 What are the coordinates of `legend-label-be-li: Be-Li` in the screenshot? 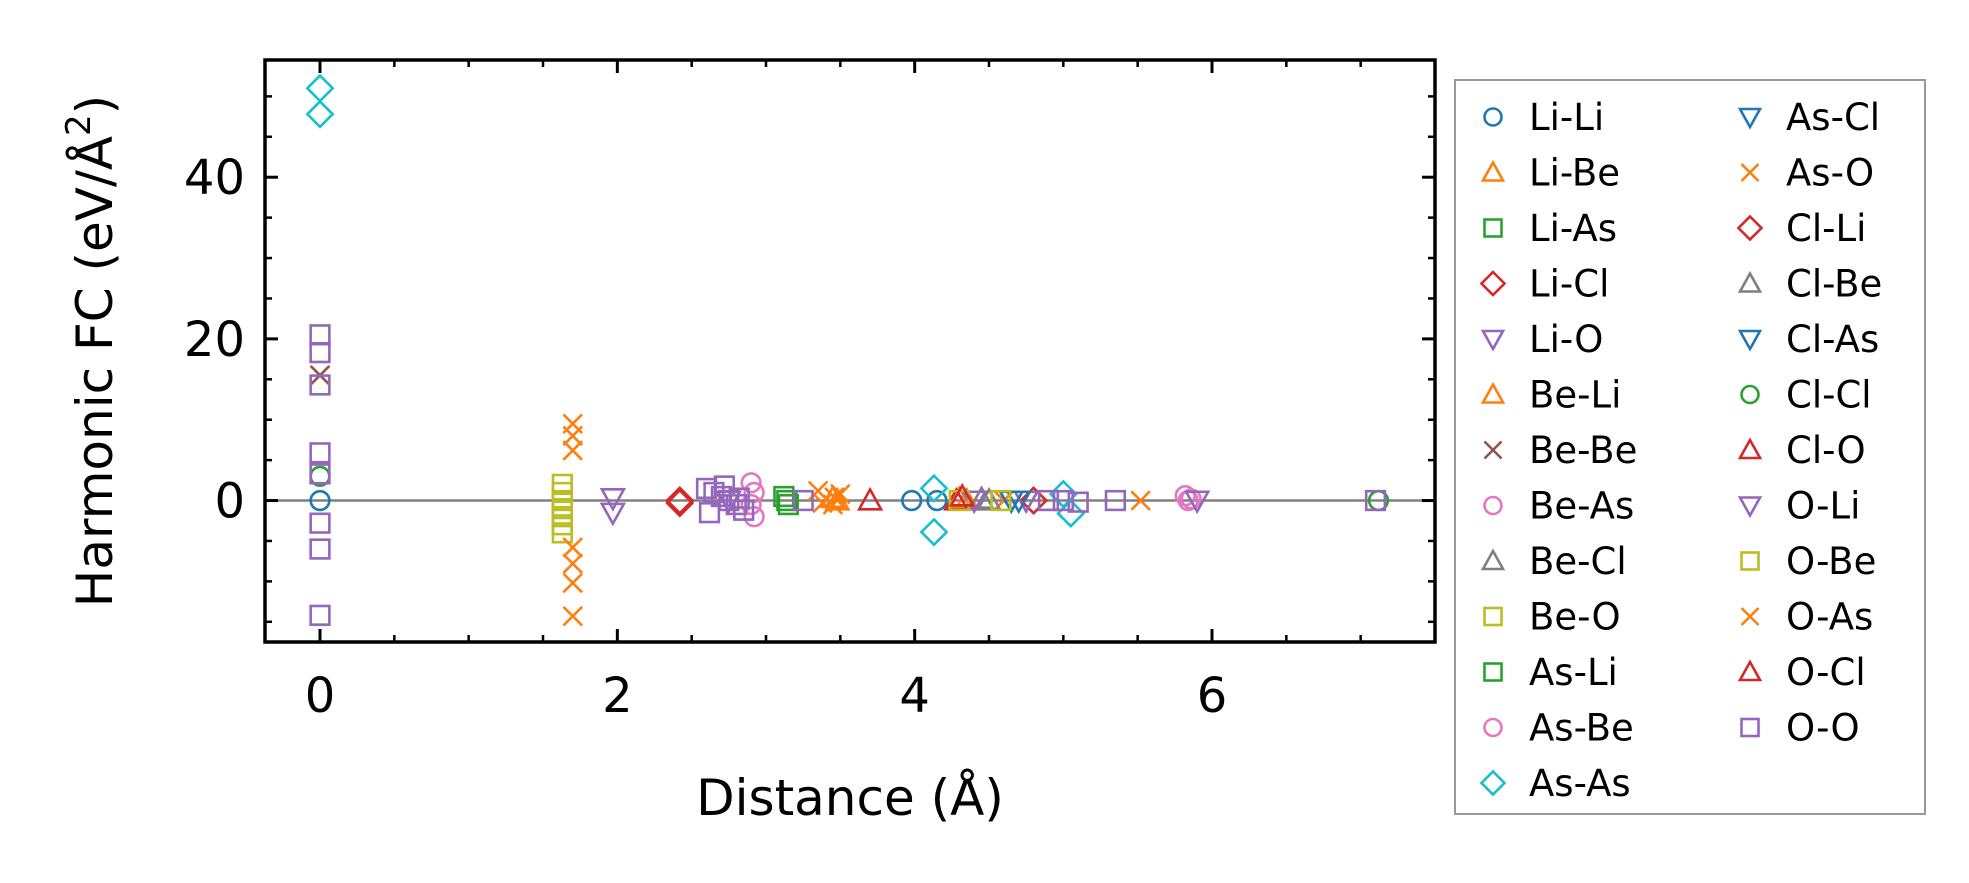 It's located at (1575, 395).